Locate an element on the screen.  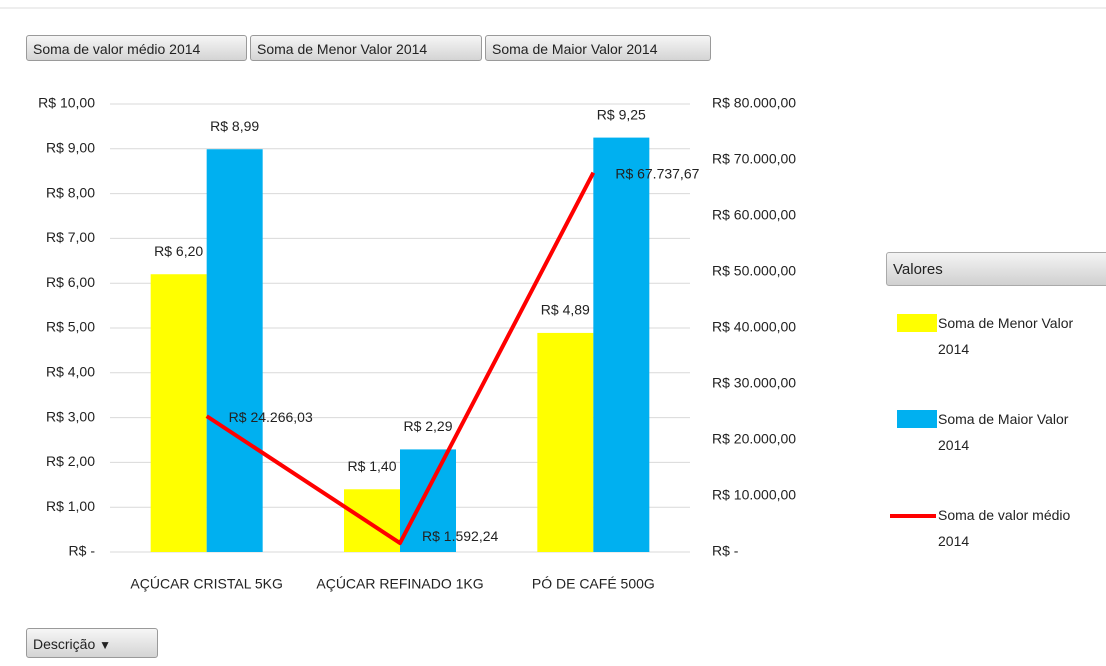
y-tick-label: R$ 1,00 is located at coordinates (70, 506).